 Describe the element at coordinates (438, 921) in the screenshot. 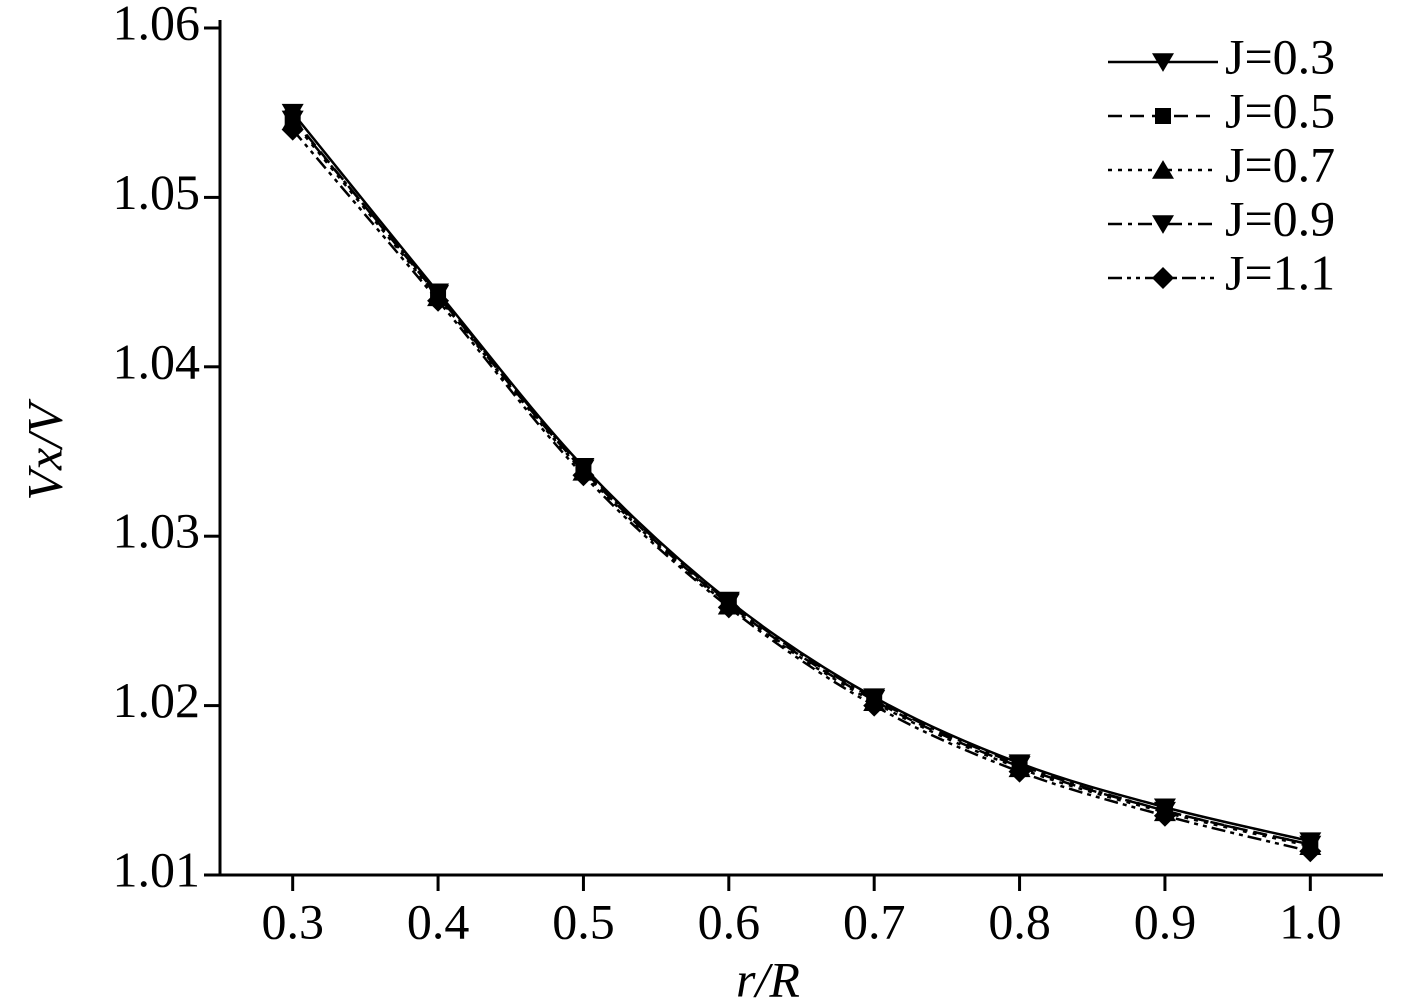

I see `x-tick-label: 0.4` at that location.